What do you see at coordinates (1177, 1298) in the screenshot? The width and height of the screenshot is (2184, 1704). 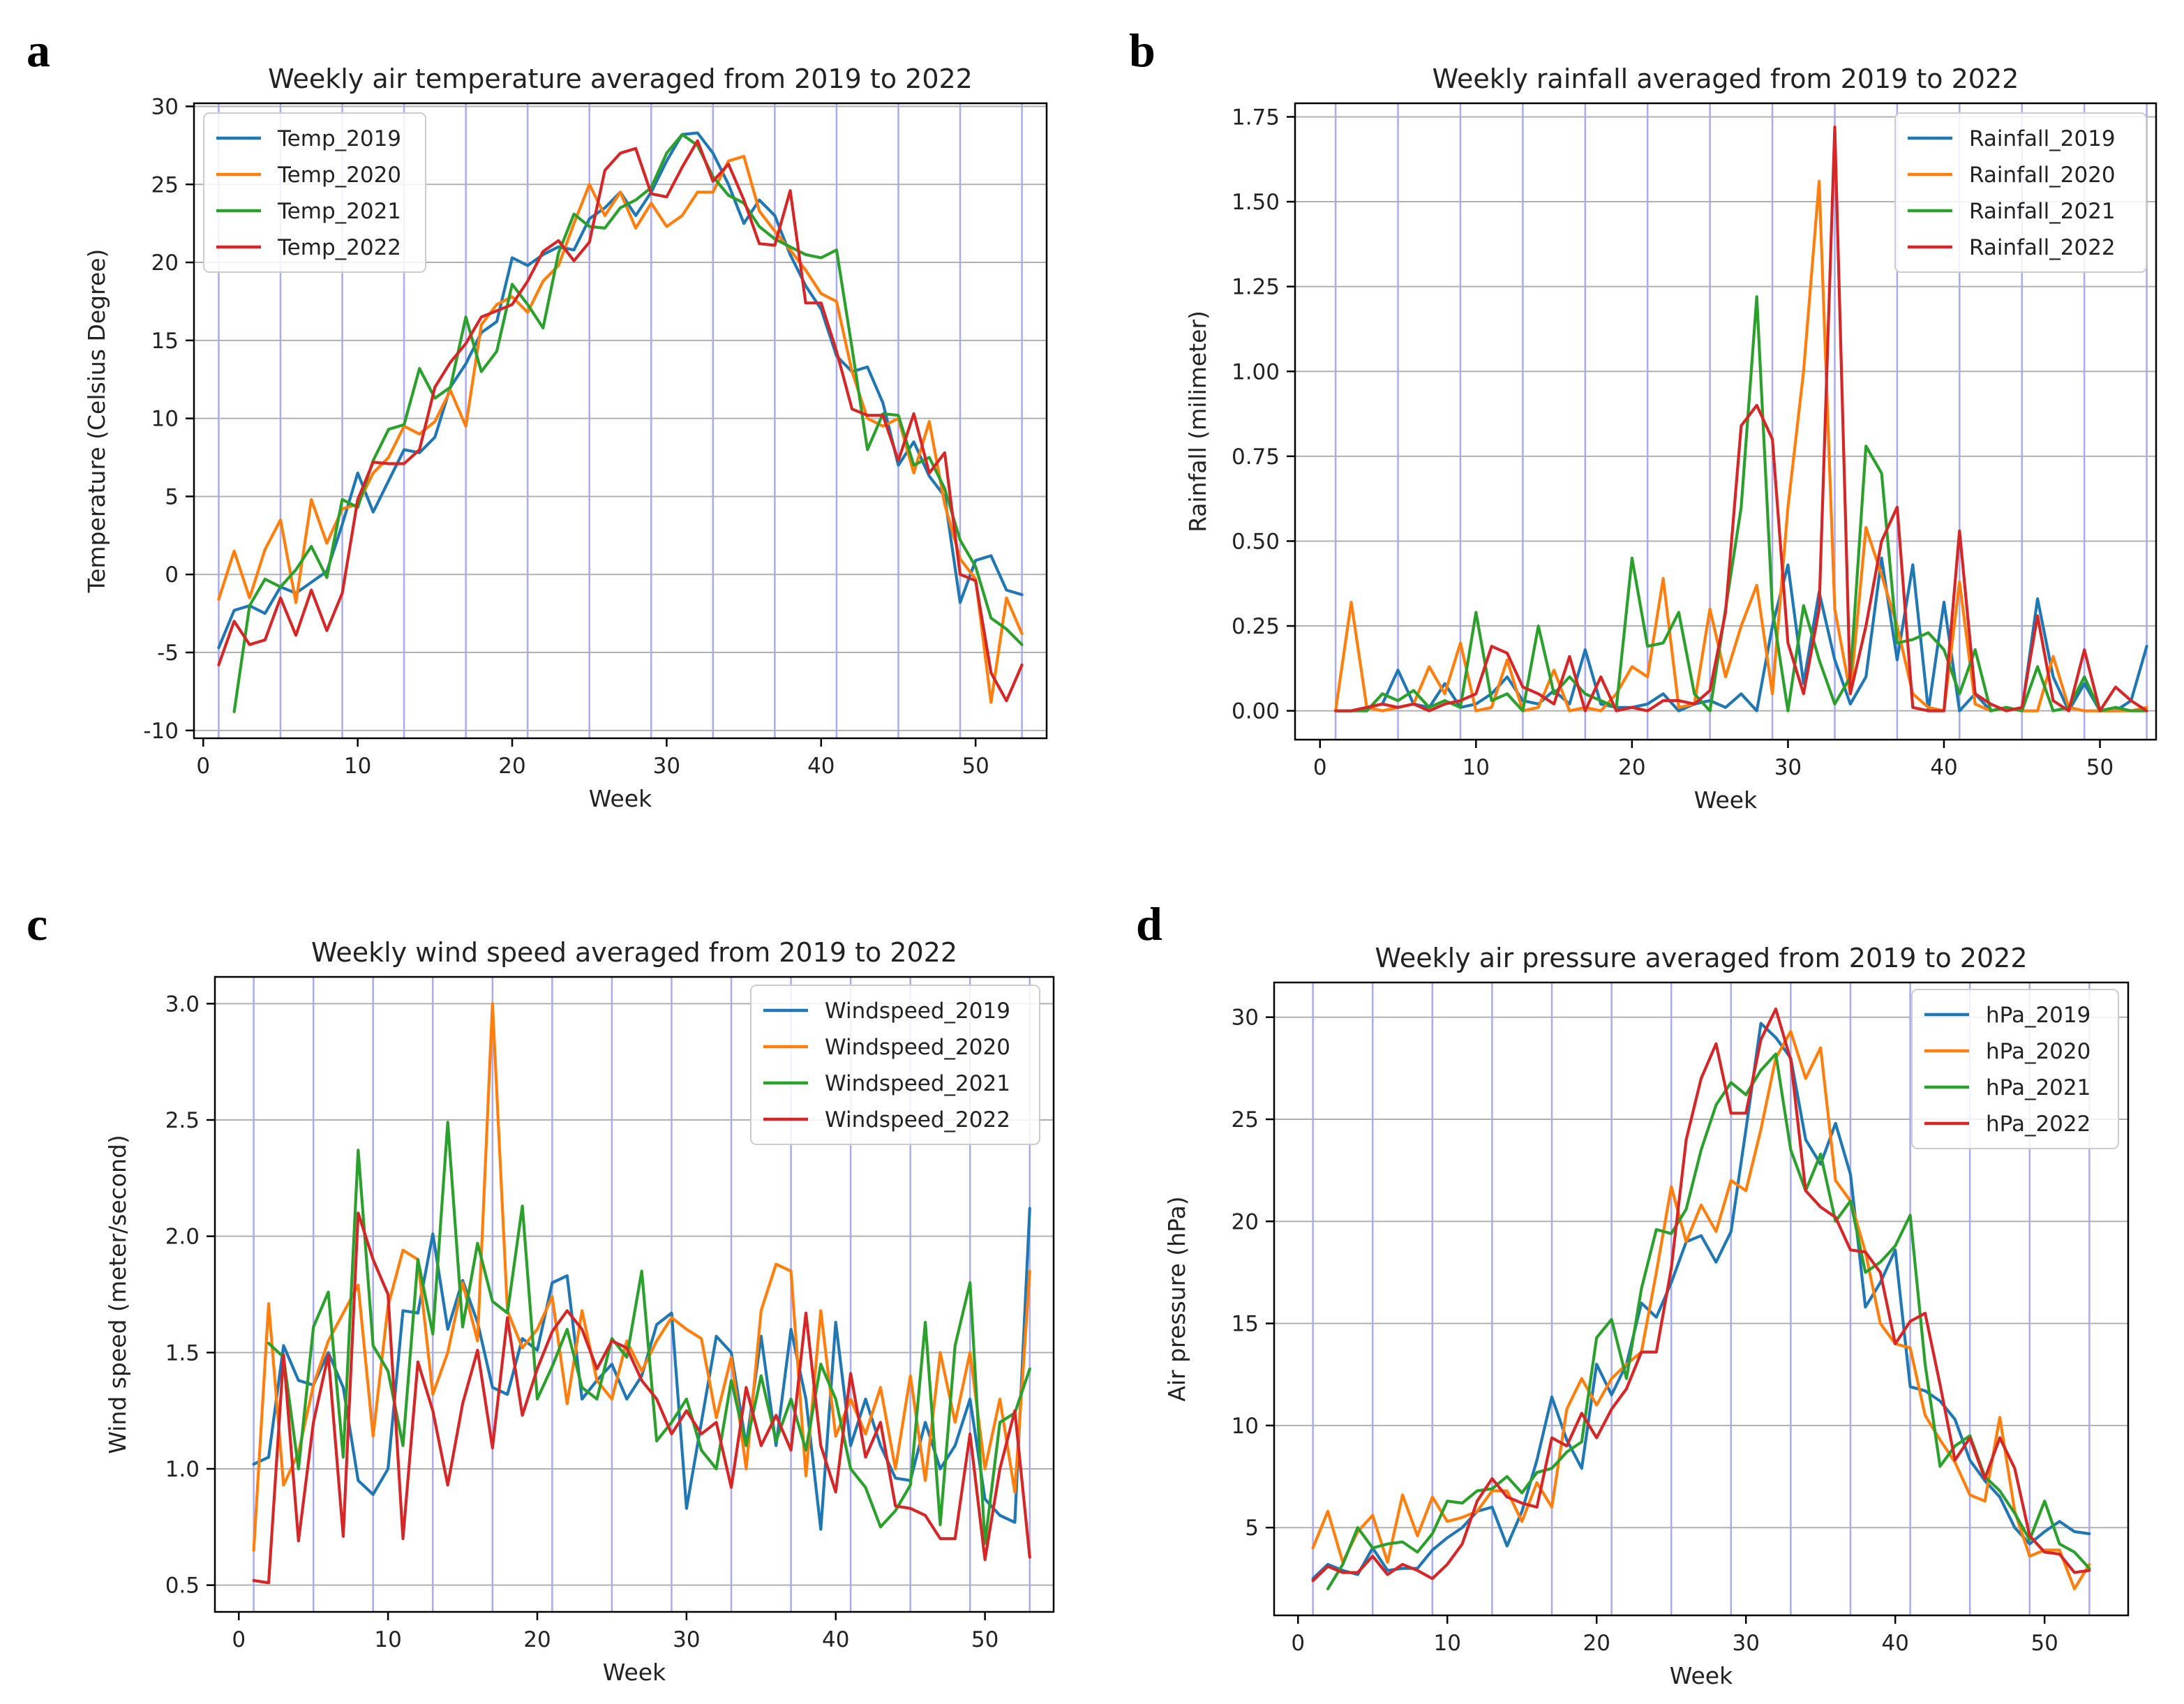 I see `y-axis-label: Air pressure (hPa)` at bounding box center [1177, 1298].